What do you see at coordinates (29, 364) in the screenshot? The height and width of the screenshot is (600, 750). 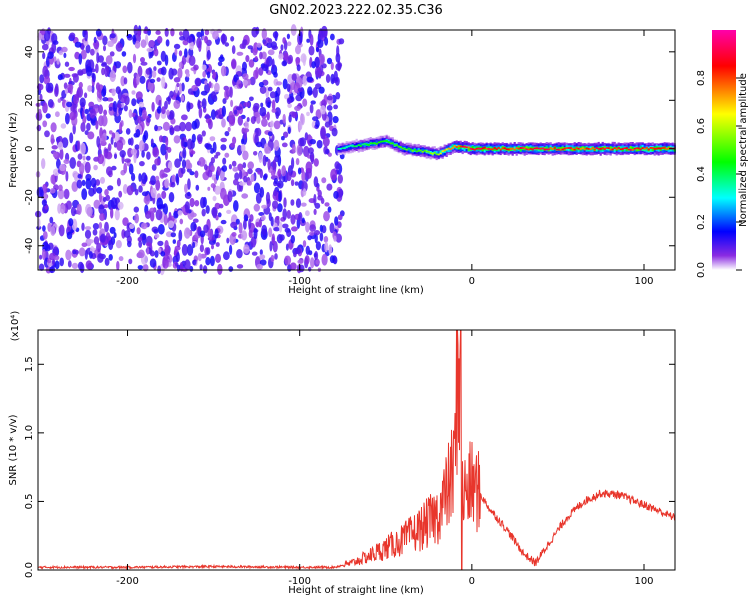 I see `y-tick-label: 1.5` at bounding box center [29, 364].